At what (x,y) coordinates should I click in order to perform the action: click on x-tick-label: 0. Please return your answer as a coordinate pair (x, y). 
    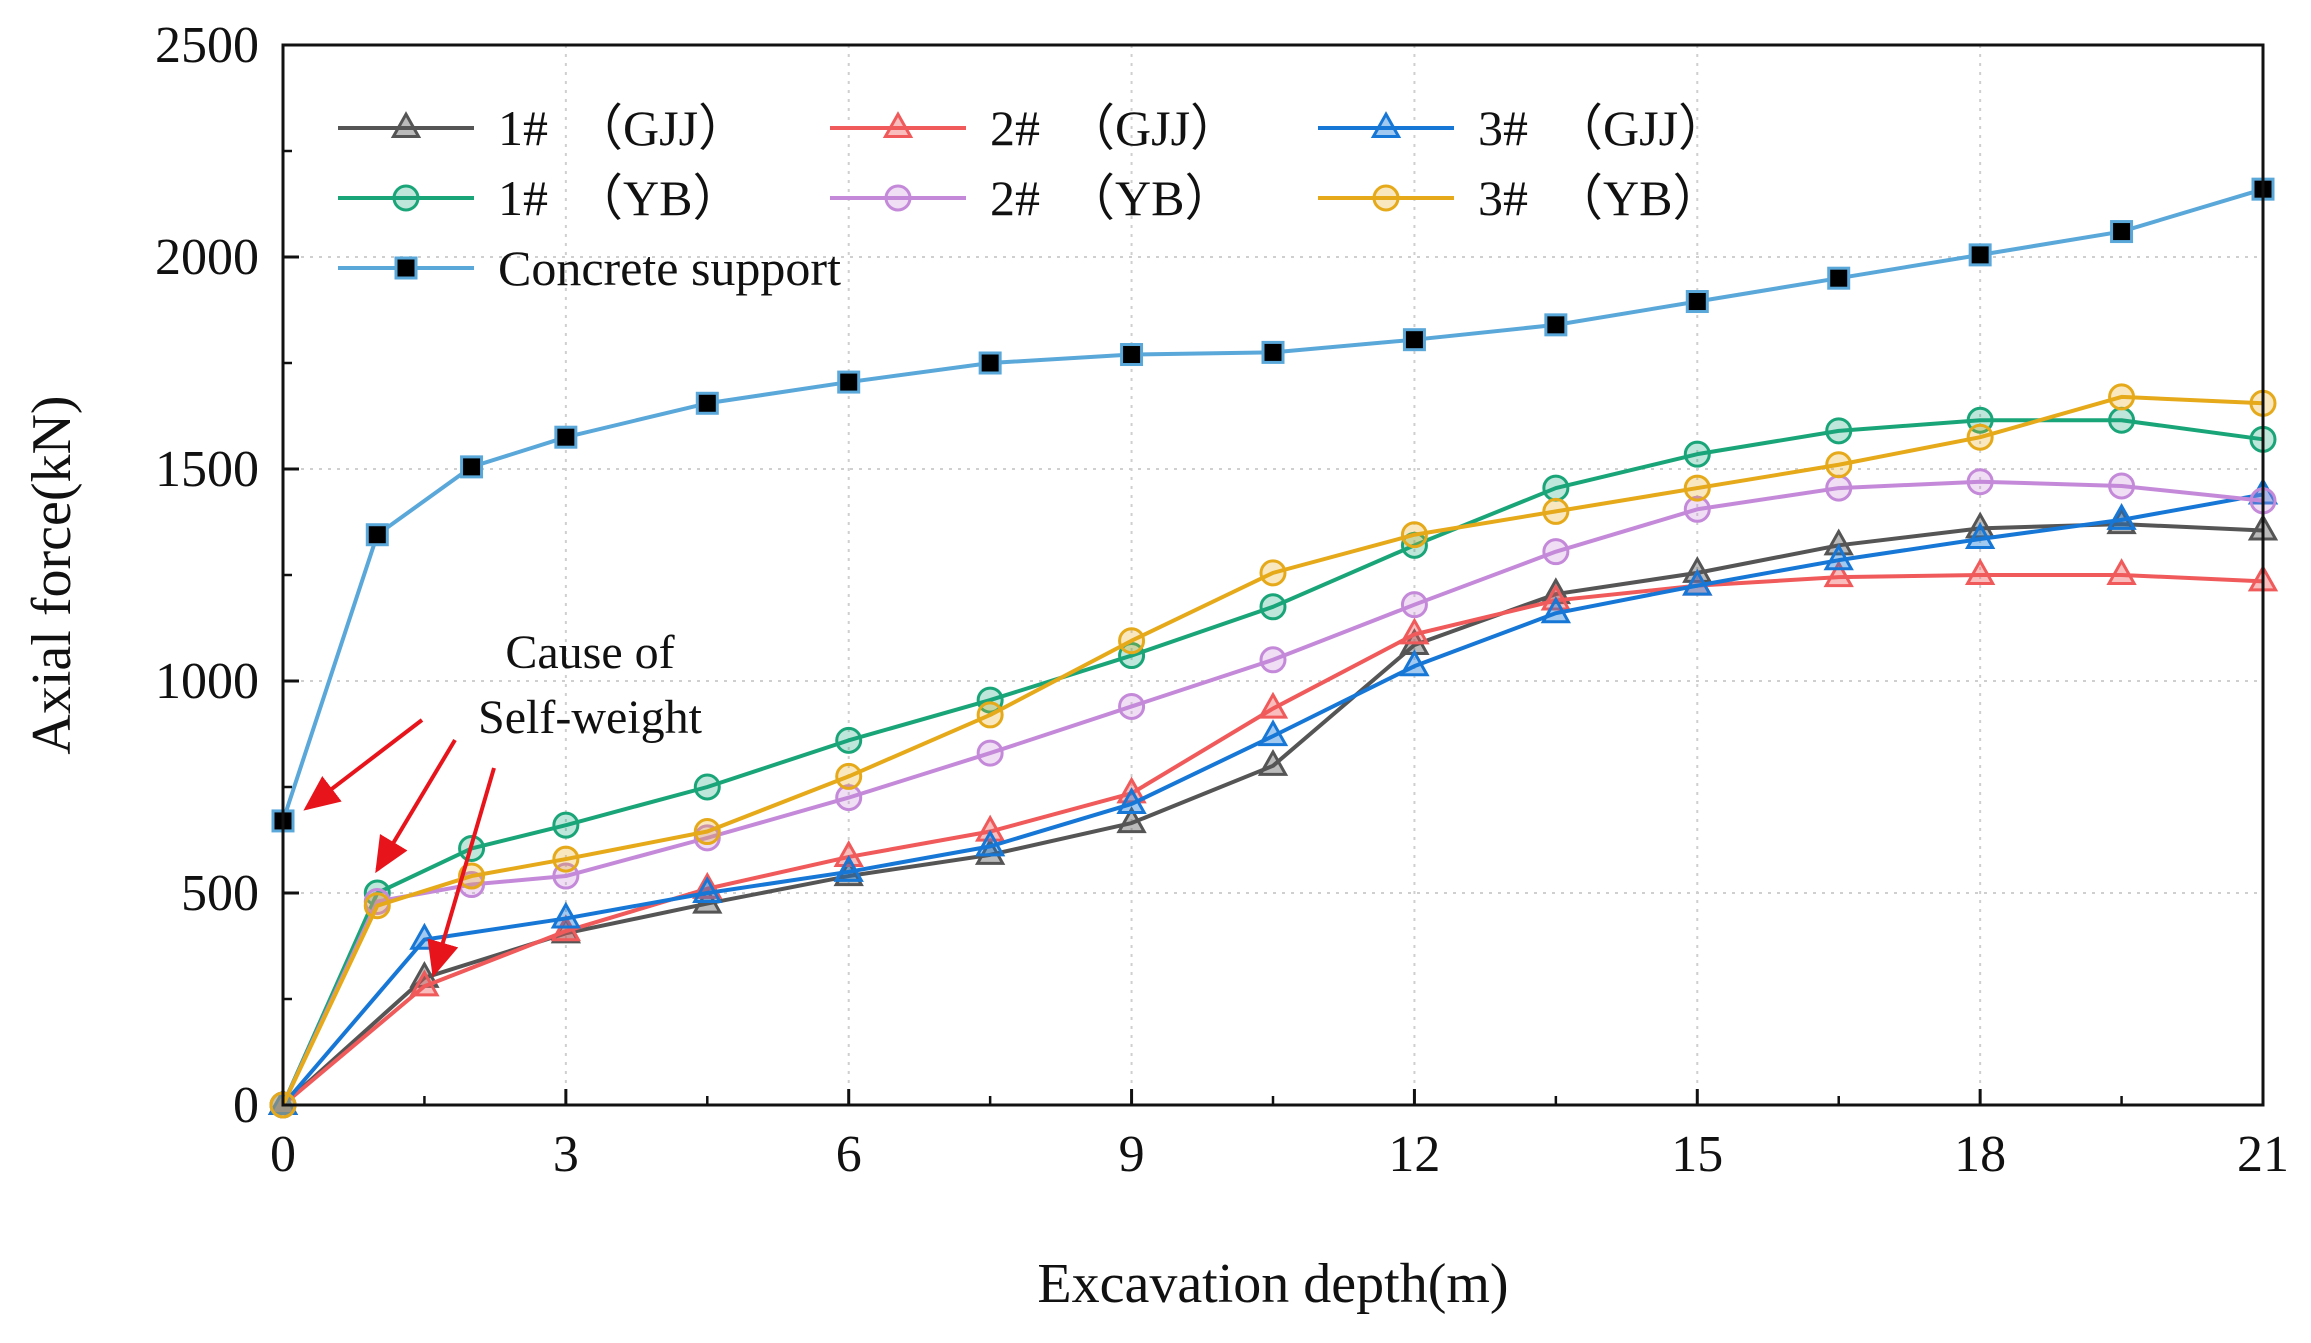
    Looking at the image, I should click on (283, 1154).